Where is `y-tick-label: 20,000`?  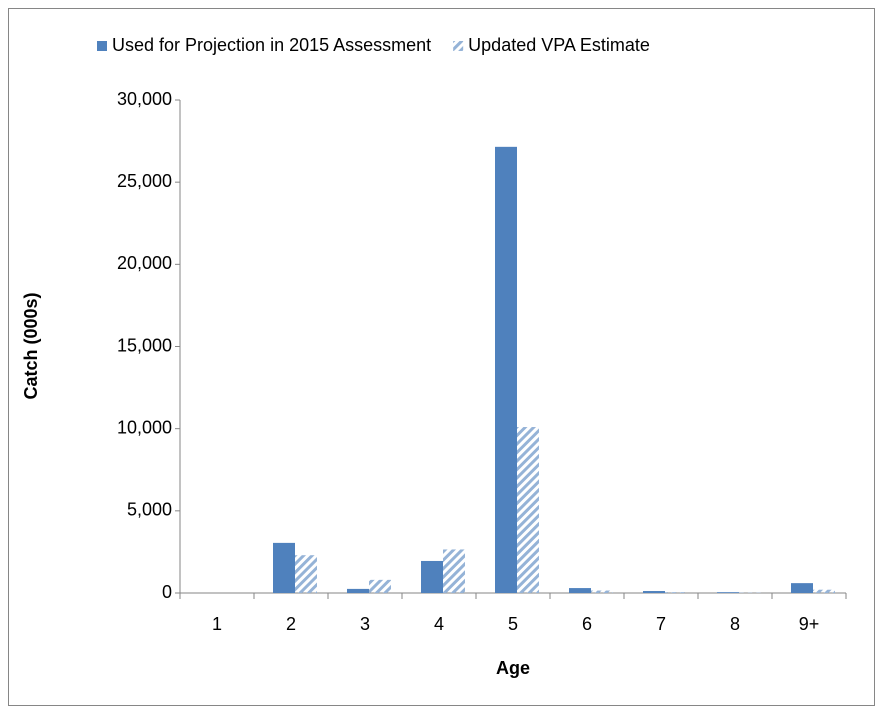
y-tick-label: 20,000 is located at coordinates (144, 263).